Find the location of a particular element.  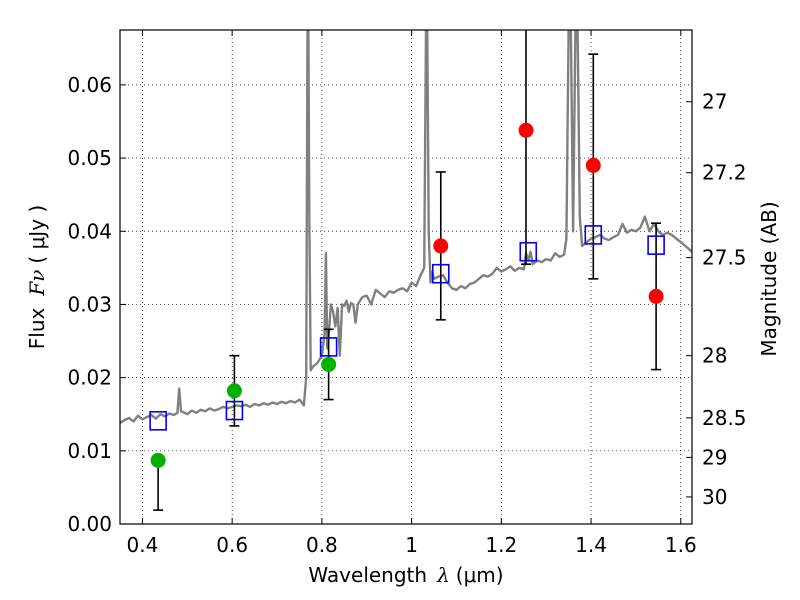

y-tick-label: 0.02 is located at coordinates (89, 378).